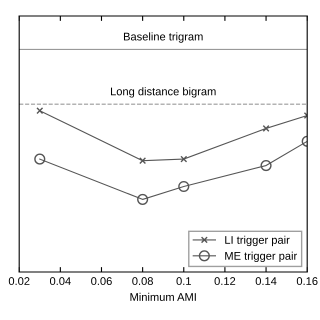 The height and width of the screenshot is (320, 320). Describe the element at coordinates (19, 281) in the screenshot. I see `x-tick-label: 0.02` at that location.